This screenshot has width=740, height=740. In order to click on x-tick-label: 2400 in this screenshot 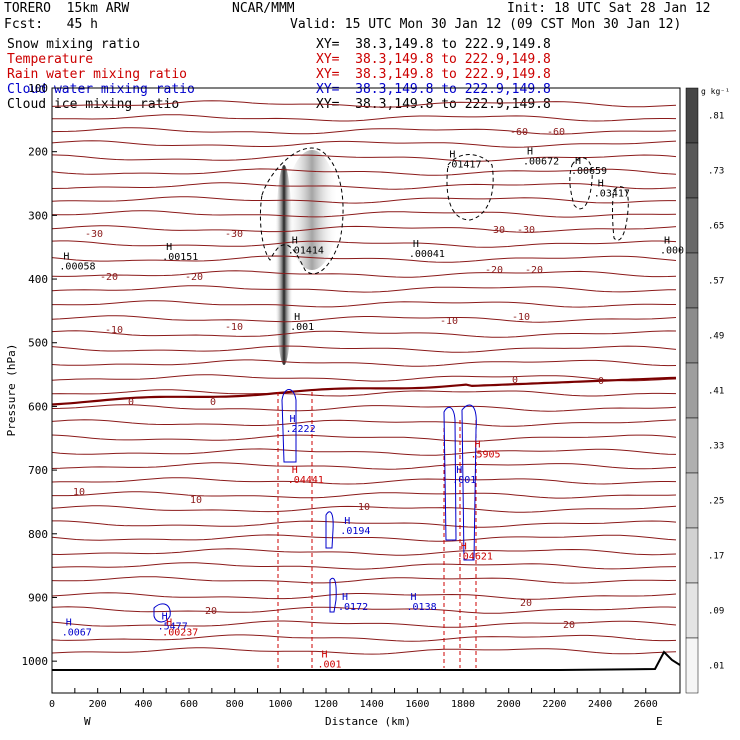, I will do `click(600, 704)`.